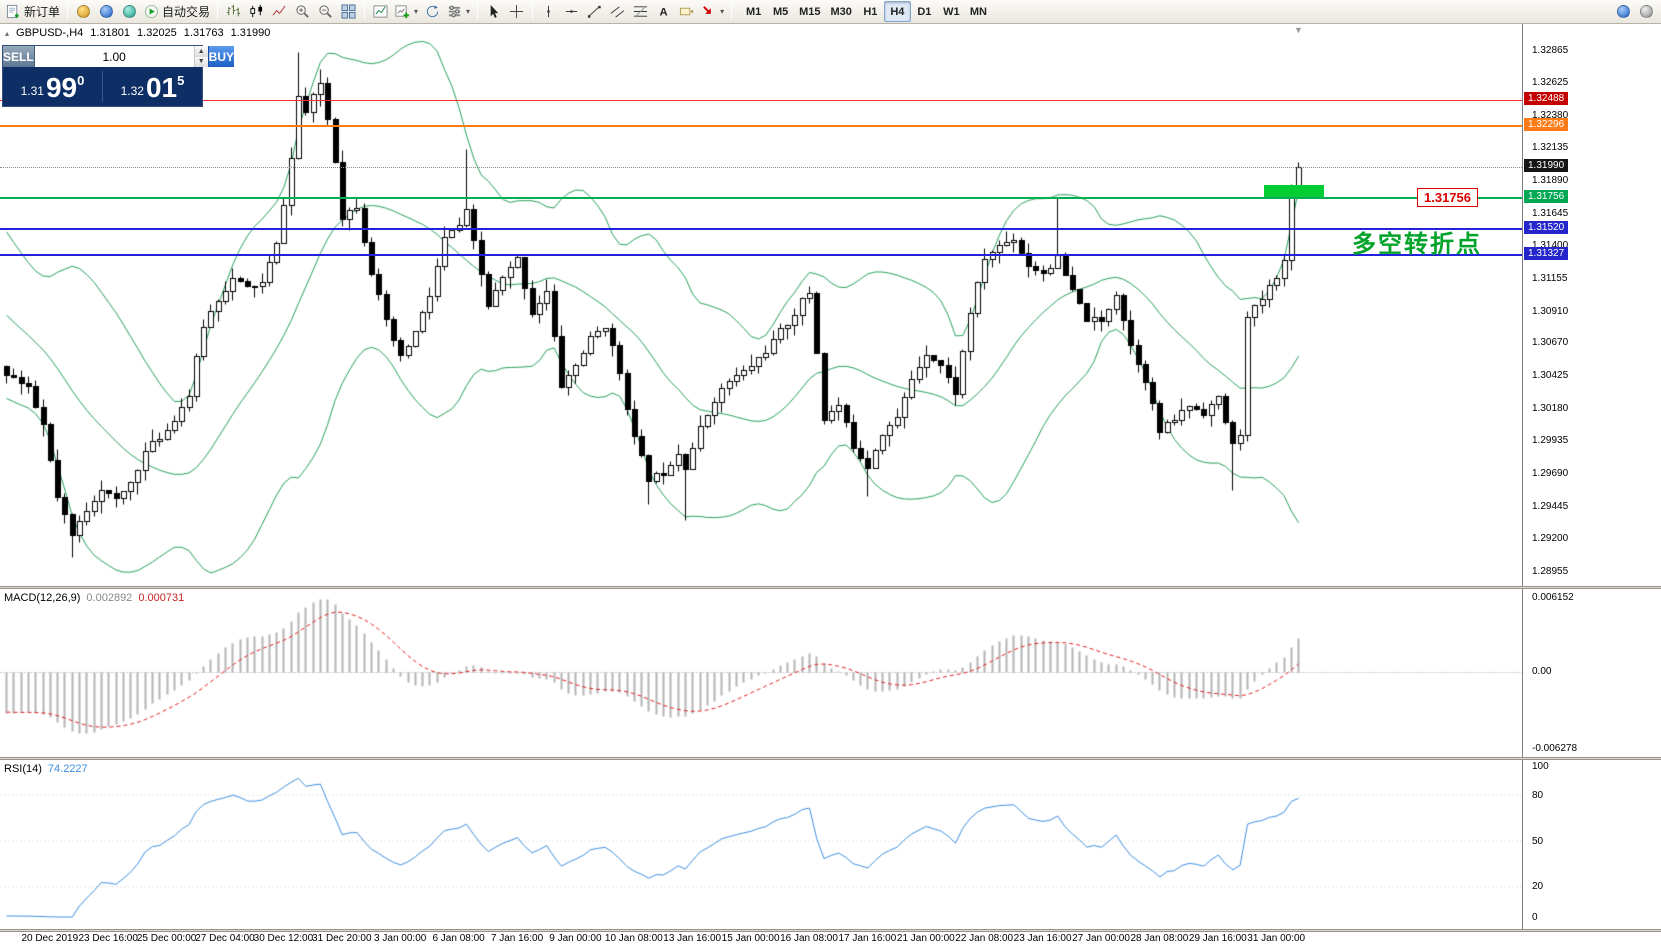 This screenshot has width=1661, height=947. What do you see at coordinates (1417, 244) in the screenshot?
I see `turning-point-annotation: 多空转折点` at bounding box center [1417, 244].